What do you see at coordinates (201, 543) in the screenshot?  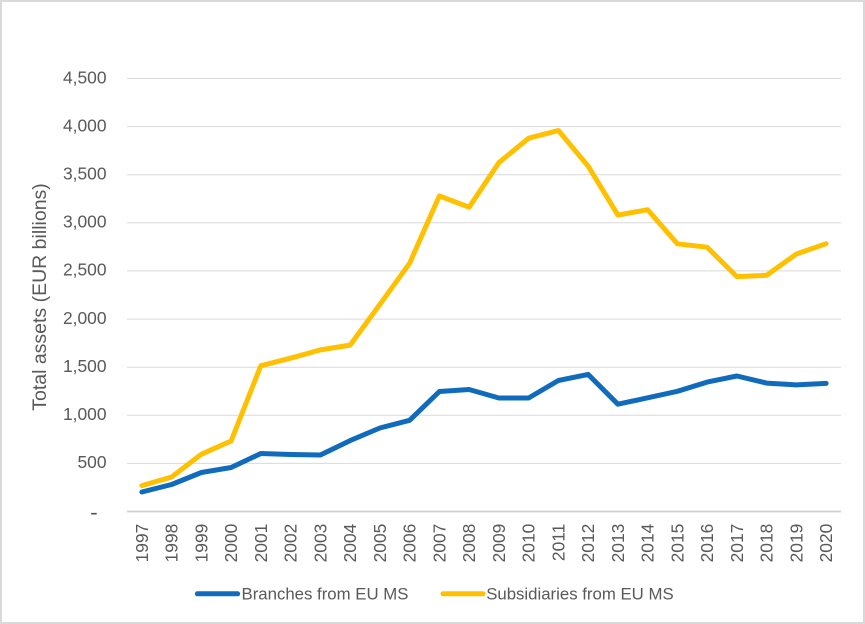 I see `svg-text: 1999` at bounding box center [201, 543].